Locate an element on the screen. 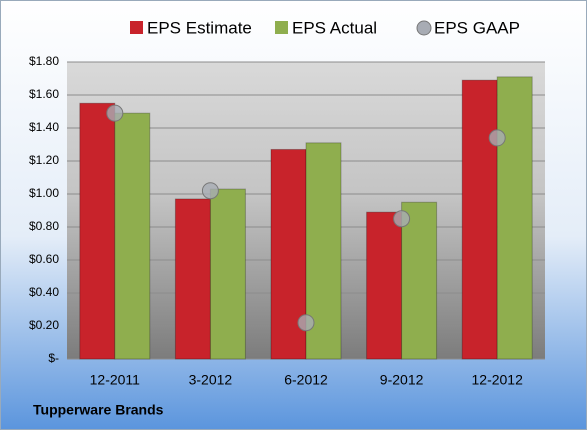  x-tick-label: 9-2012 is located at coordinates (402, 380).